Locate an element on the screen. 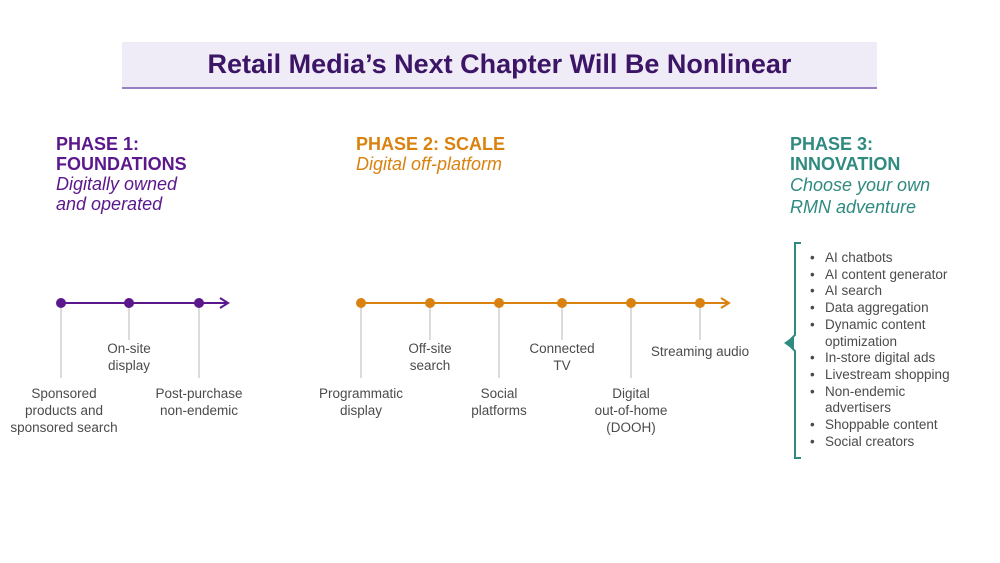  list-item: Dynamic content optimization is located at coordinates (878, 333).